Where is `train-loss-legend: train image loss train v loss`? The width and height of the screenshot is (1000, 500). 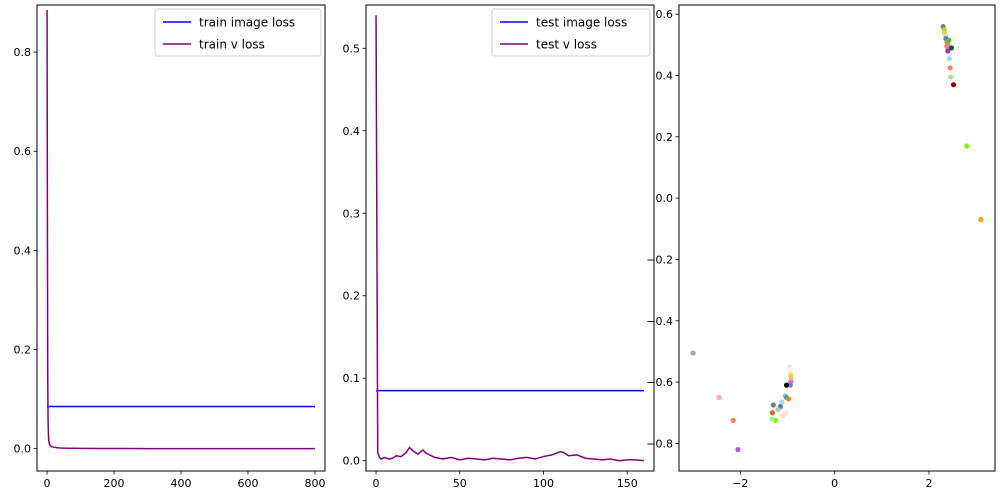
train-loss-legend: train image loss train v loss is located at coordinates (238, 32).